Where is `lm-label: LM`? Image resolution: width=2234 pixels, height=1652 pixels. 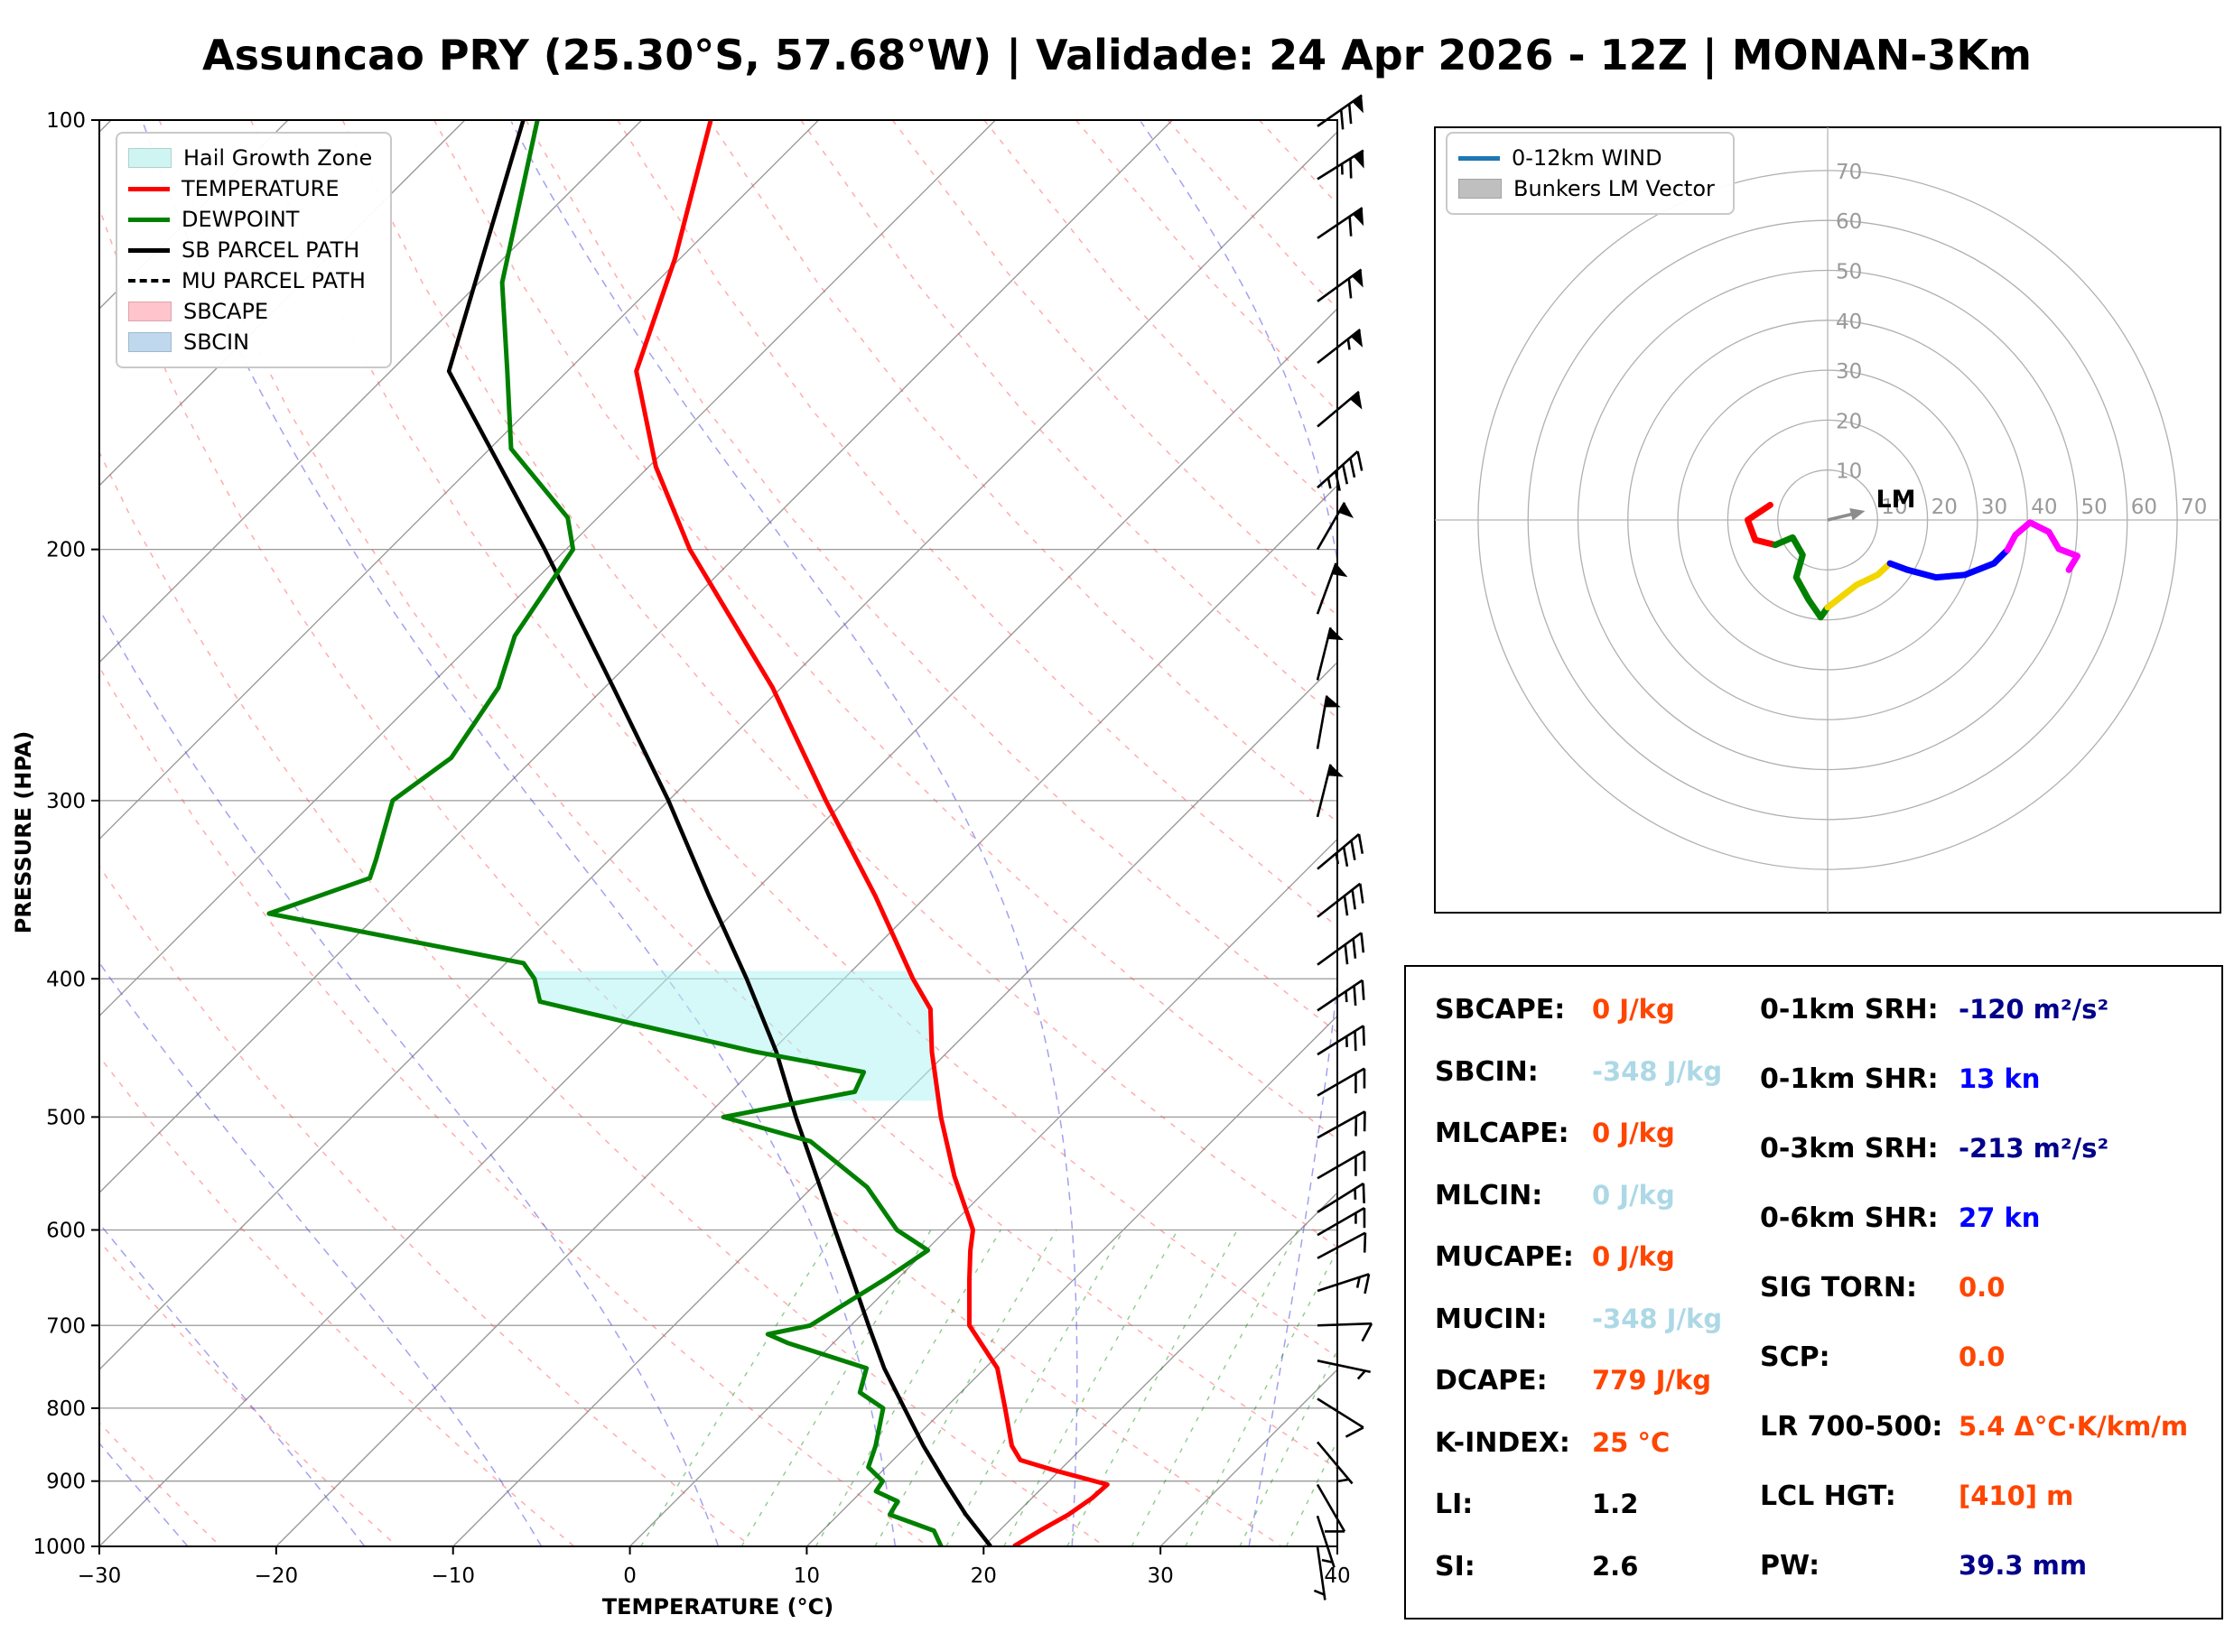
lm-label: LM is located at coordinates (1895, 500).